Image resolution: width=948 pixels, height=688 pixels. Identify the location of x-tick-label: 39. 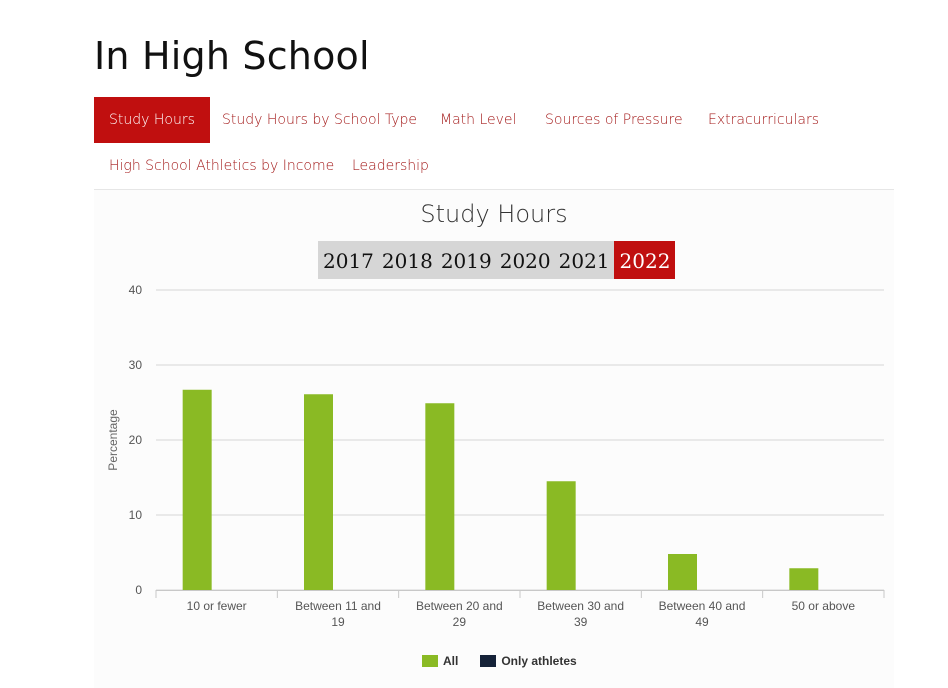
(581, 622).